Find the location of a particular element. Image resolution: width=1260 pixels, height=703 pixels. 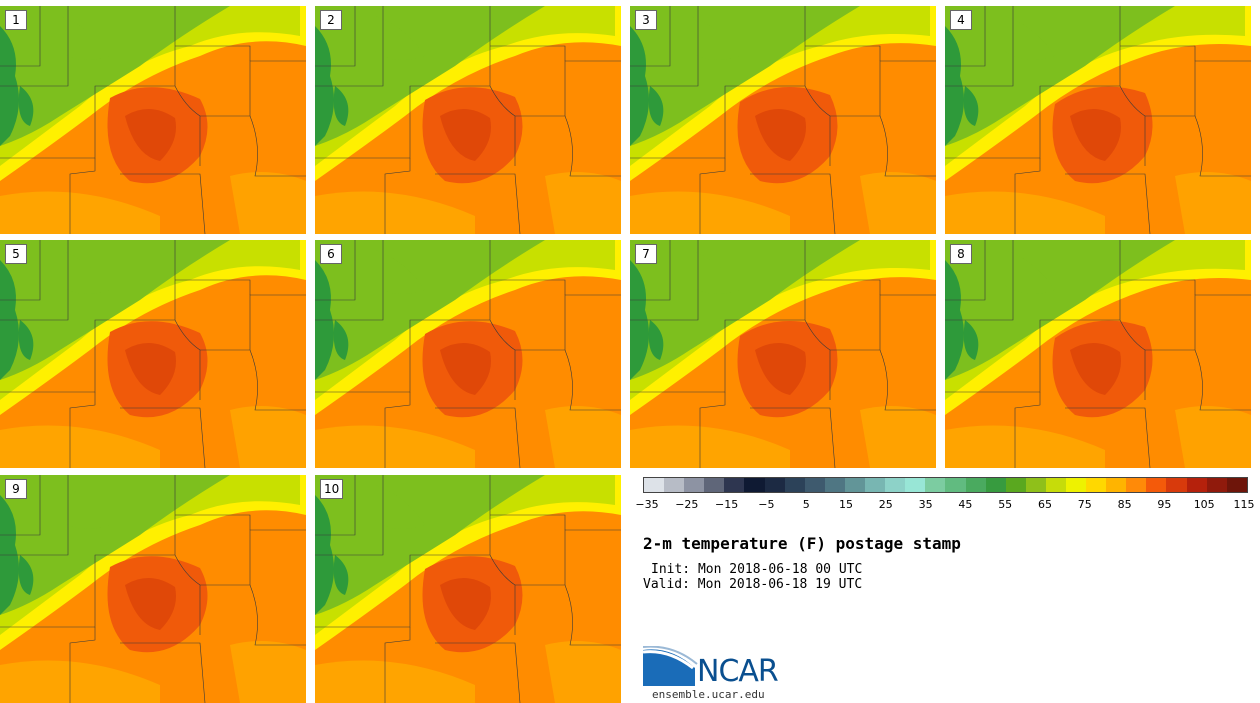

member-panel: 7 is located at coordinates (783, 354).